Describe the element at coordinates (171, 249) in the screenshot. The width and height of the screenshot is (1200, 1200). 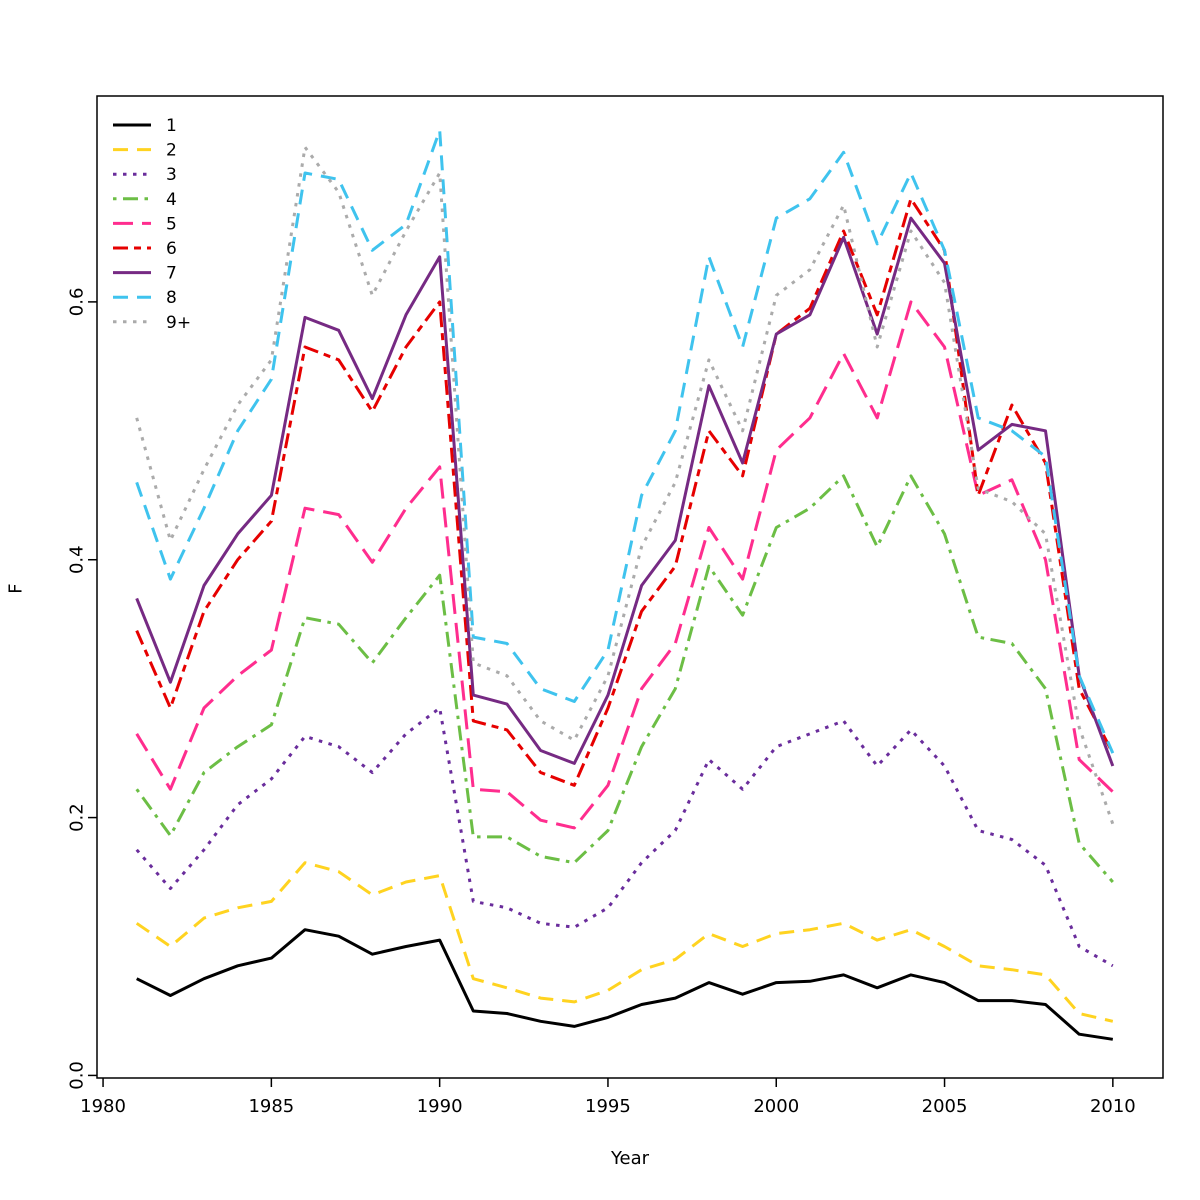
I see `legend-label-6: 6` at that location.